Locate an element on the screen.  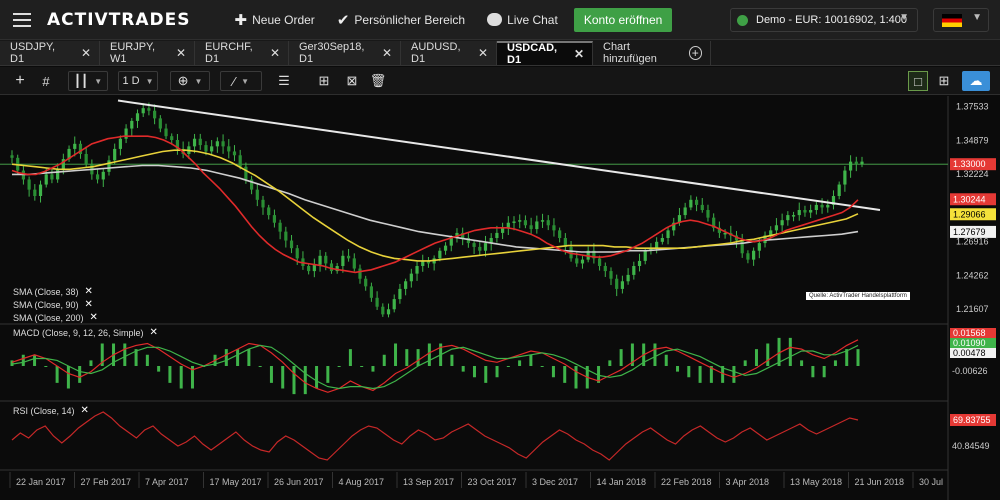
tab-label: USDJPY, D1 is located at coordinates (33, 53).